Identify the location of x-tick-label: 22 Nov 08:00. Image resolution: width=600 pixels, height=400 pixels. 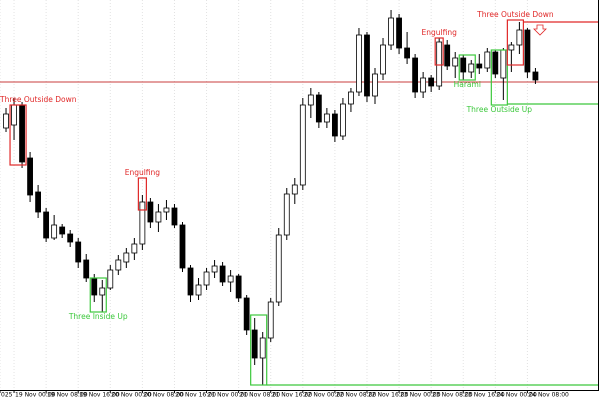
(356, 395).